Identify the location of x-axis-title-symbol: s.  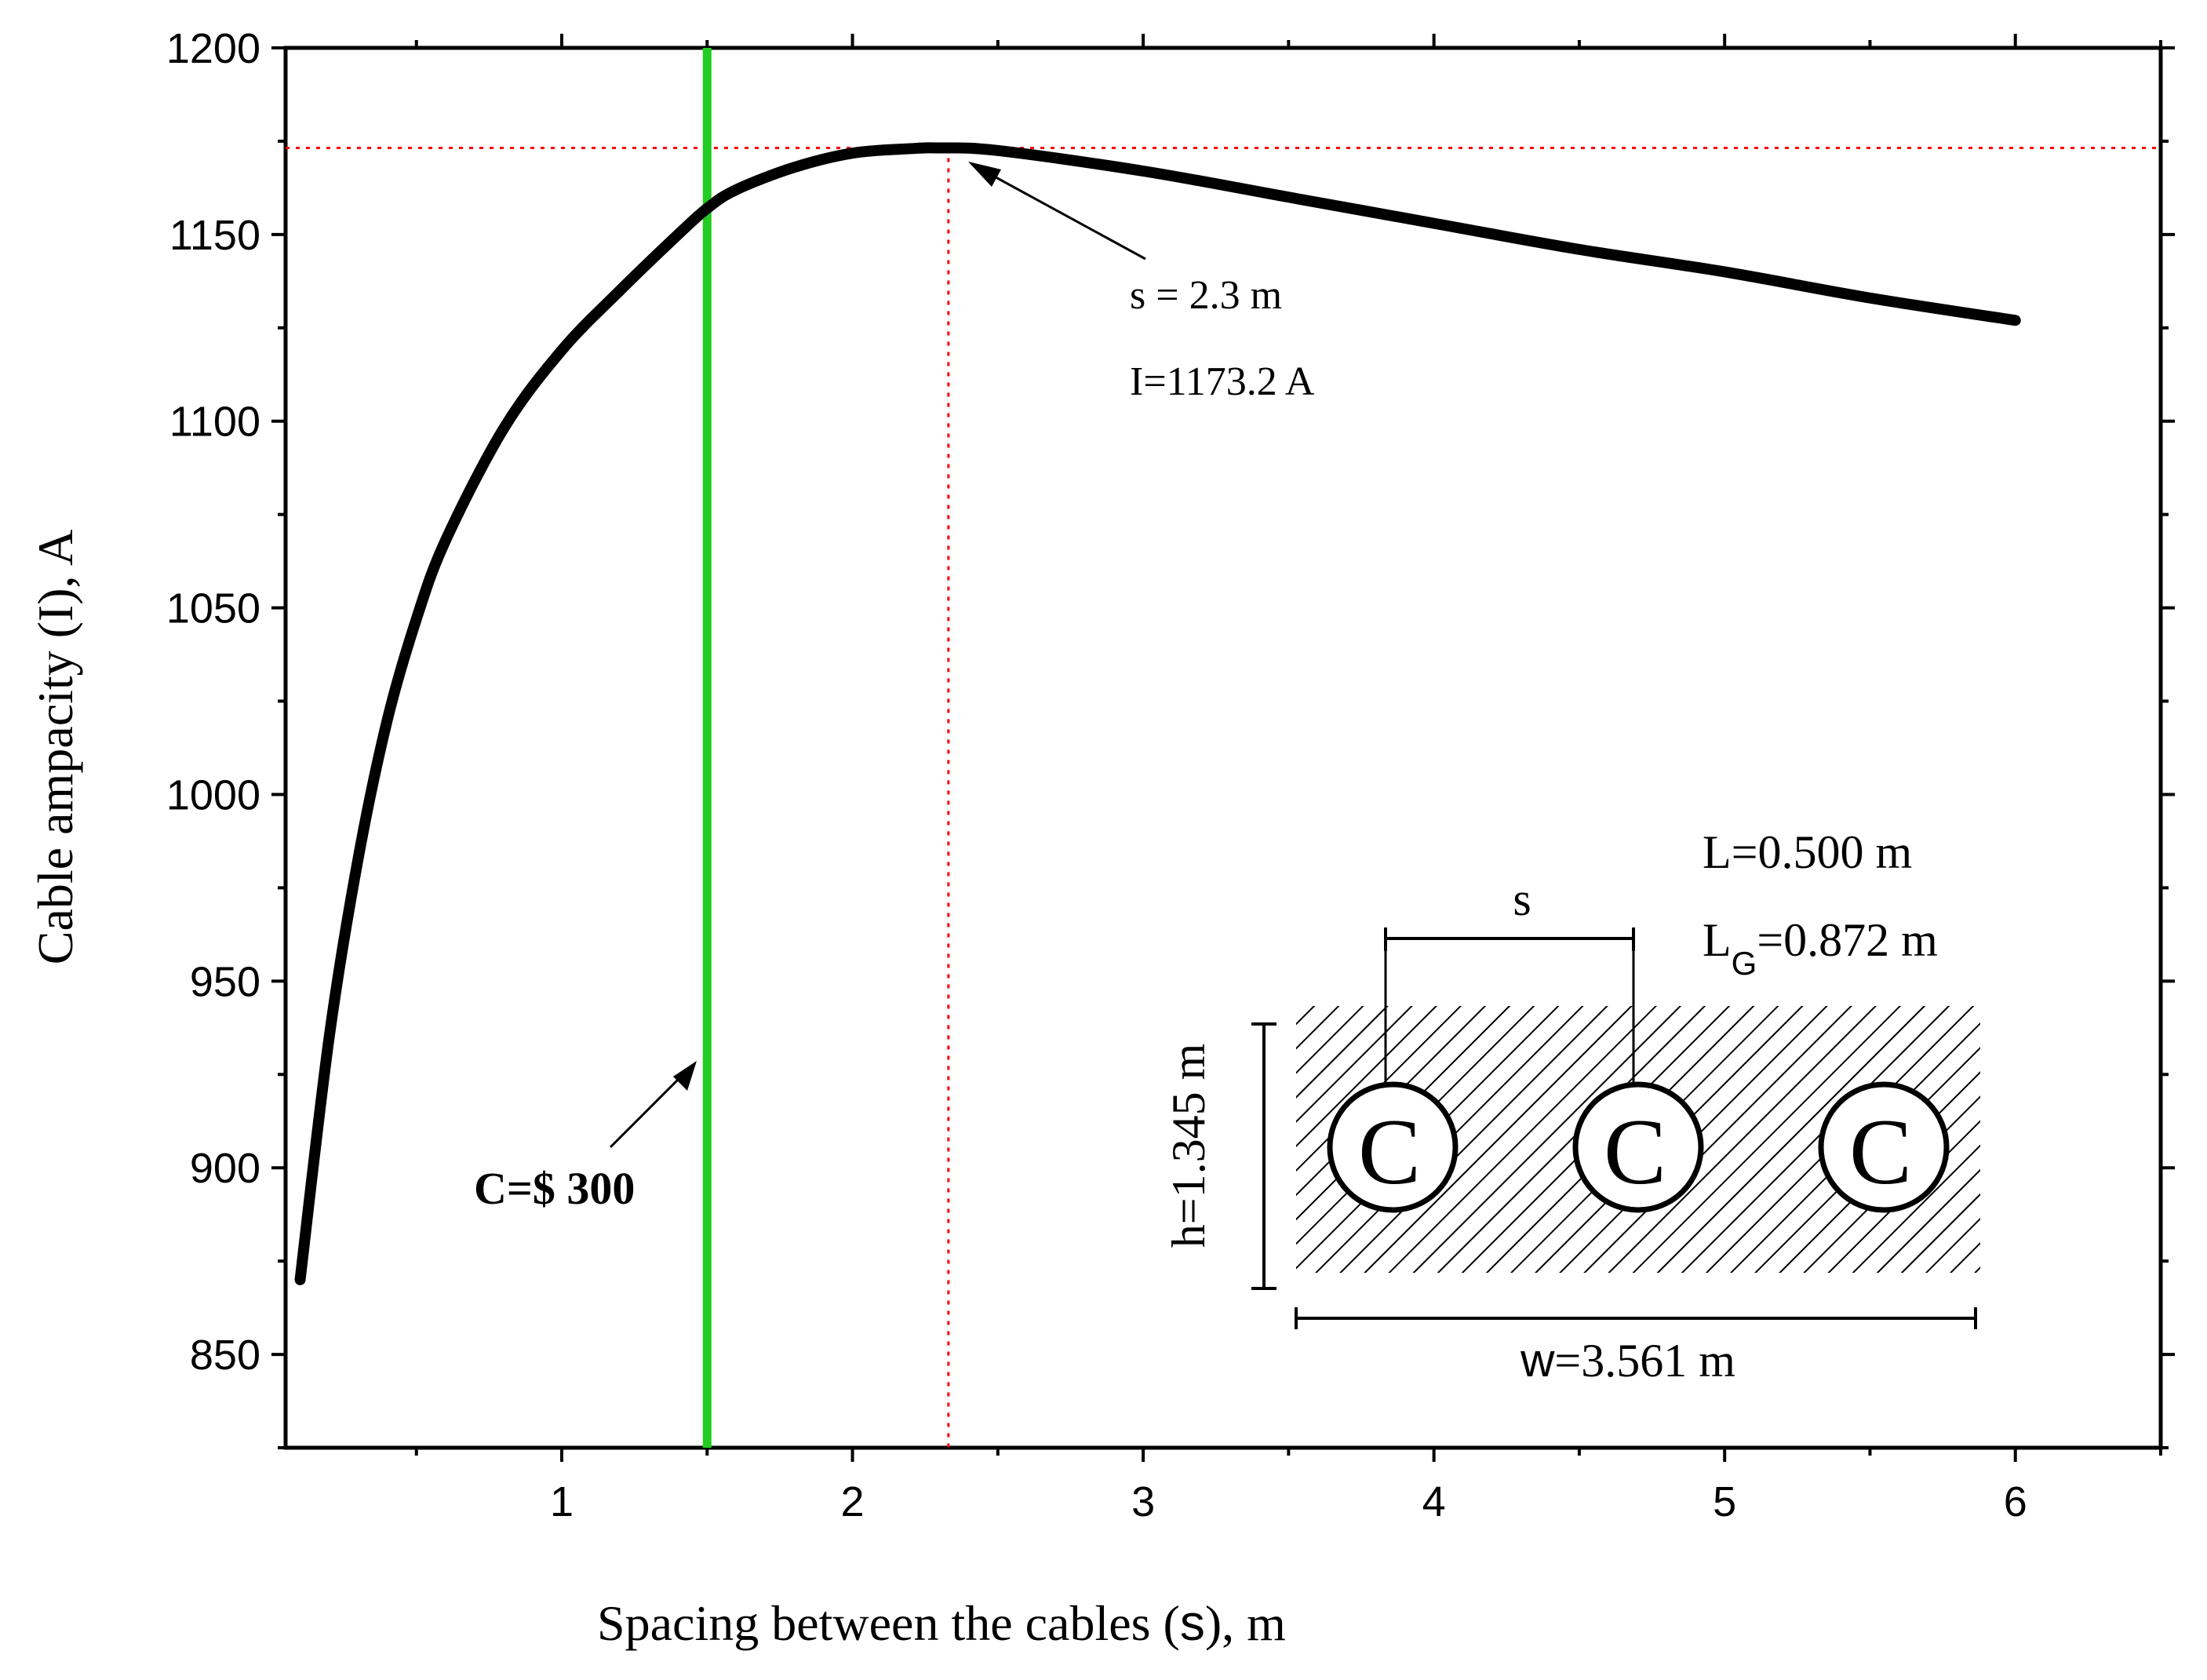
(1192, 1622).